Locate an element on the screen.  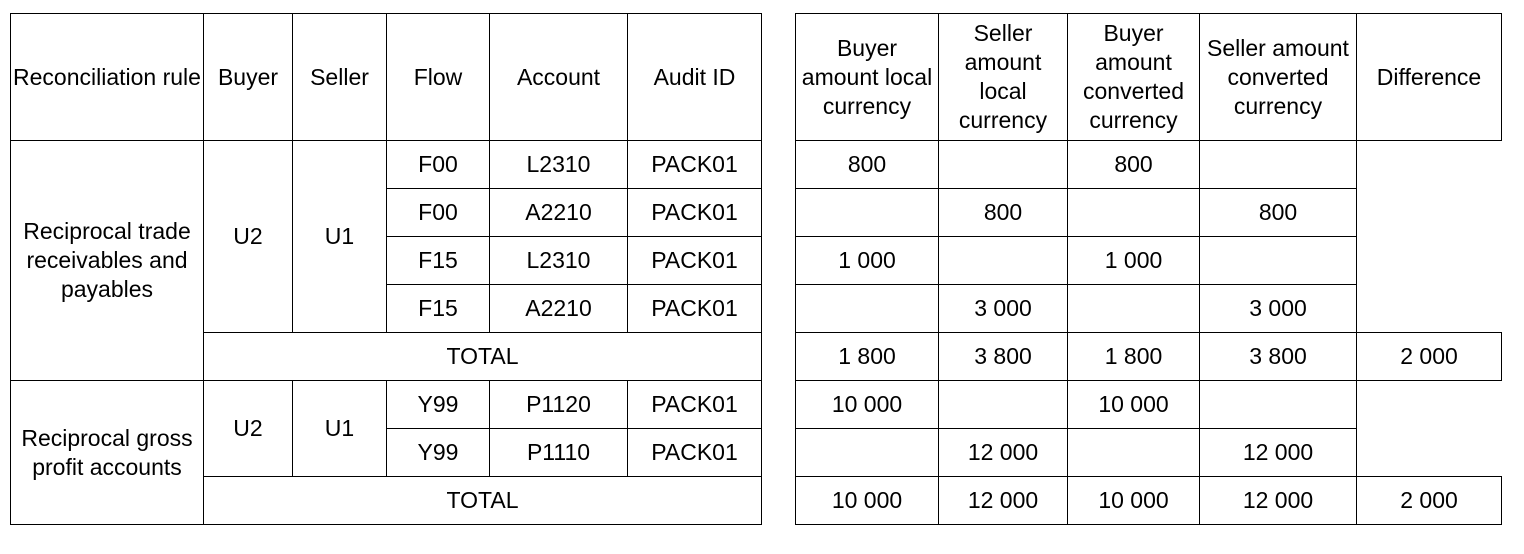
total-buyer-converted: 1 800 is located at coordinates (1133, 356).